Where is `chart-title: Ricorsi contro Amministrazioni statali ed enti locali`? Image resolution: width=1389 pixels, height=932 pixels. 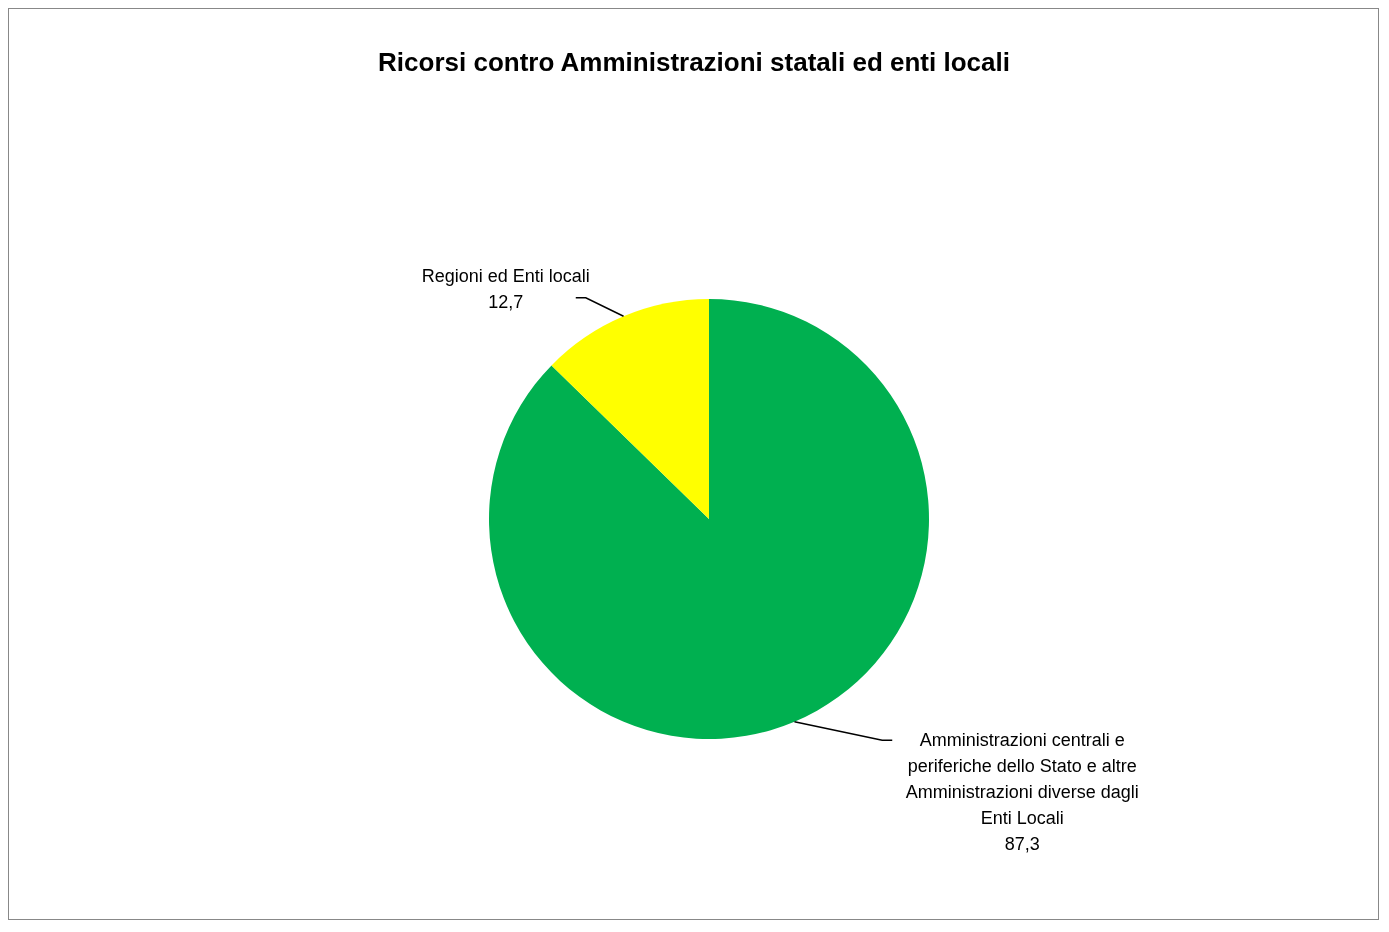 chart-title: Ricorsi contro Amministrazioni statali ed enti locali is located at coordinates (694, 62).